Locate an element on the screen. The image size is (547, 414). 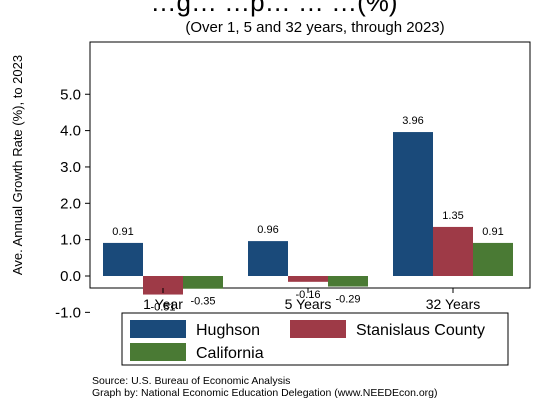
y-tick-label: 0.0 is located at coordinates (70, 276).